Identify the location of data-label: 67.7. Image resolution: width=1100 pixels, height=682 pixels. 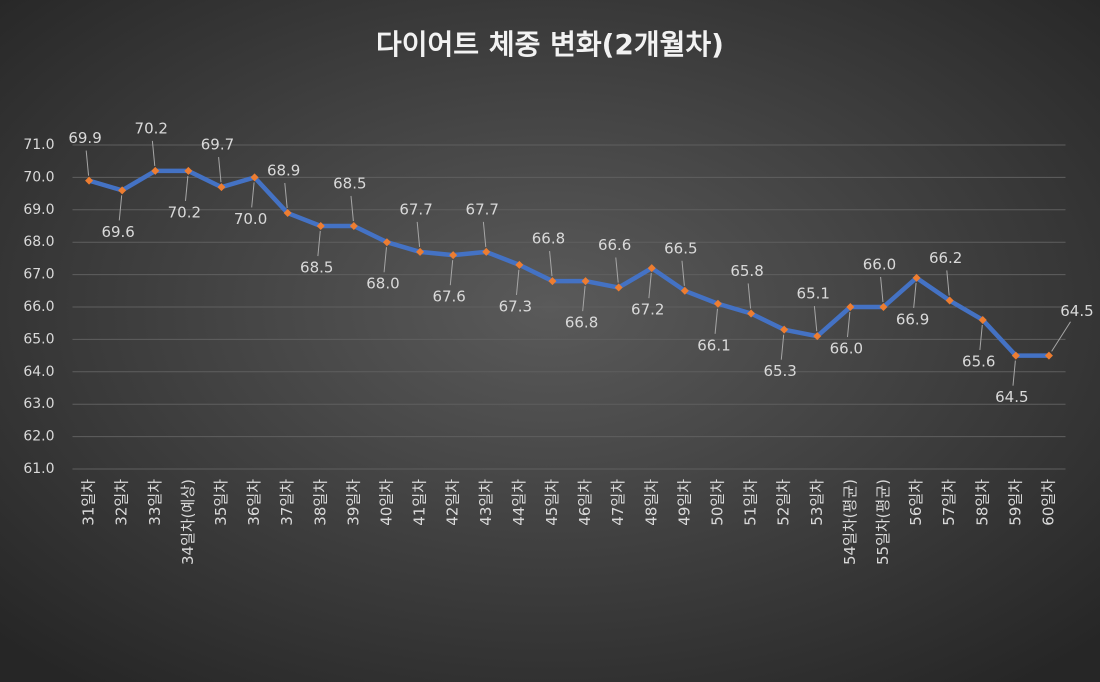
(415, 209).